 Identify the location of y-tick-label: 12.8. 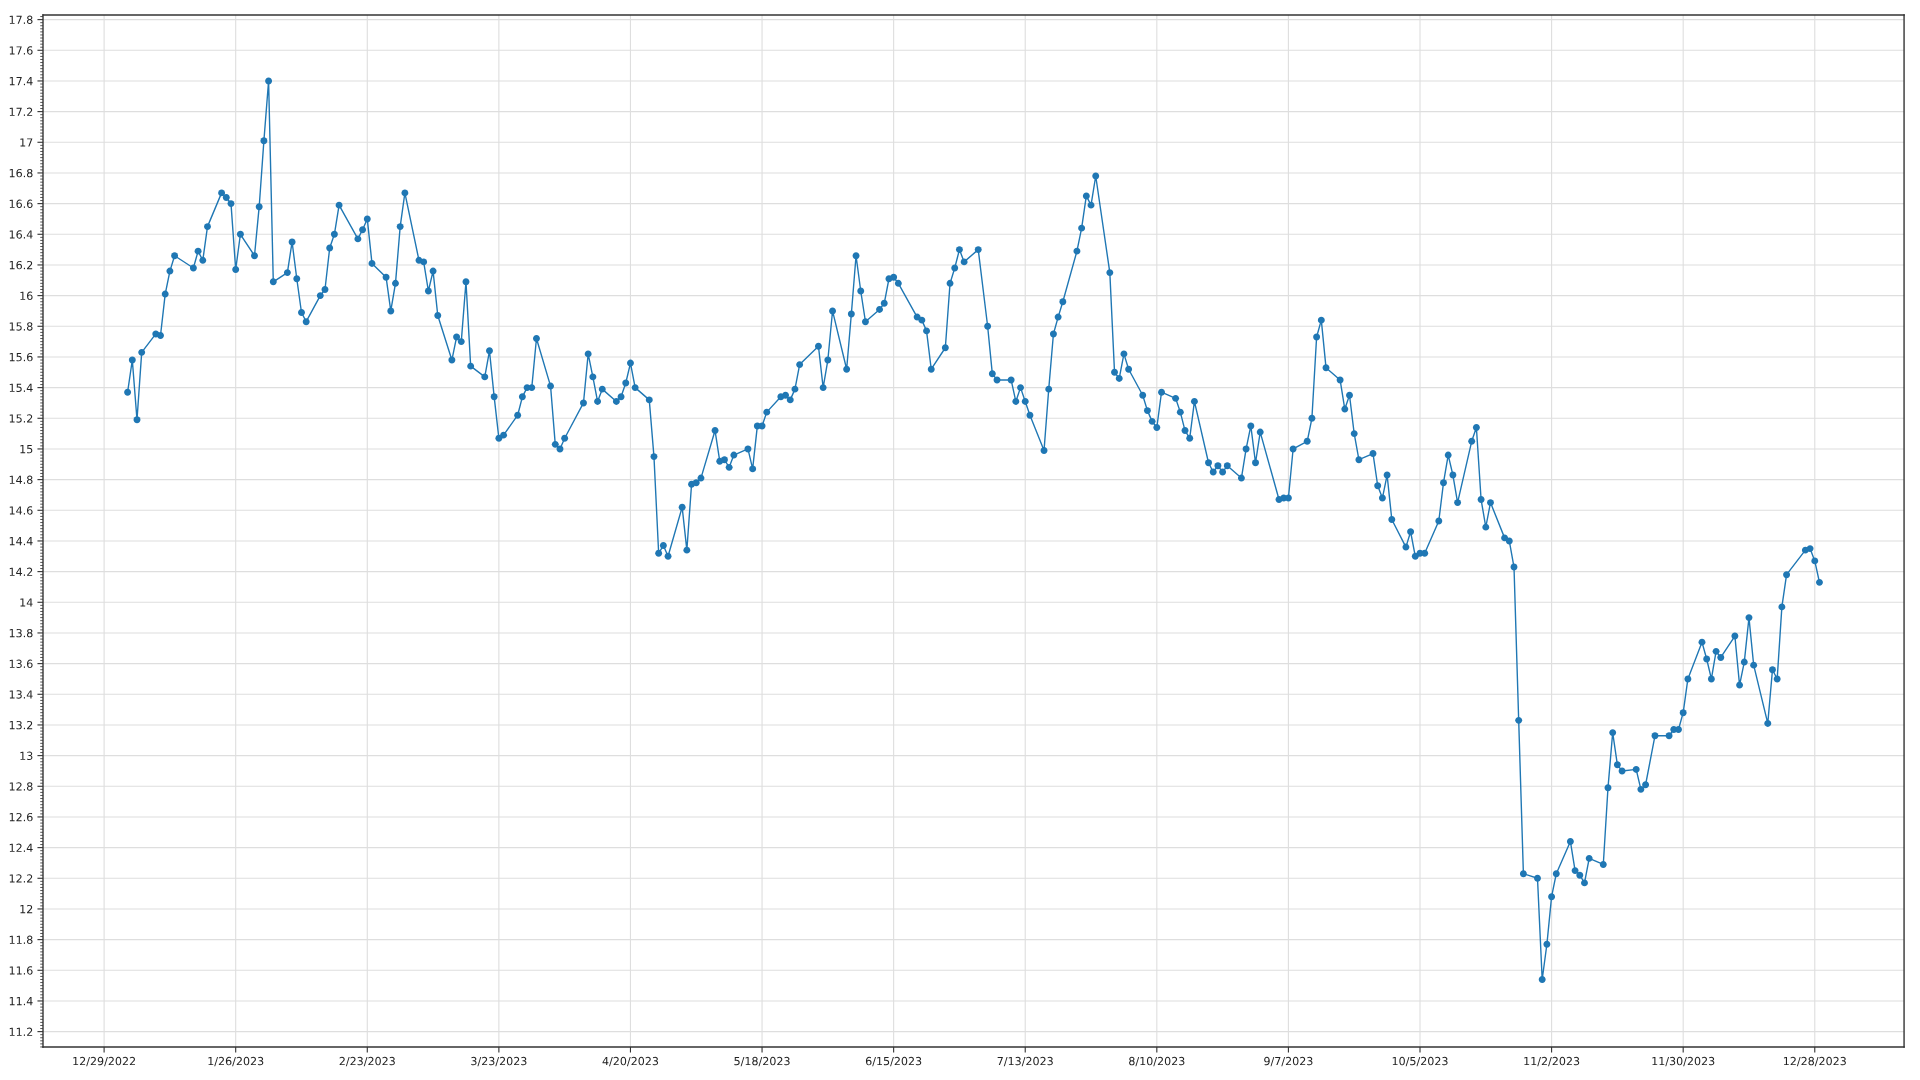
(21, 786).